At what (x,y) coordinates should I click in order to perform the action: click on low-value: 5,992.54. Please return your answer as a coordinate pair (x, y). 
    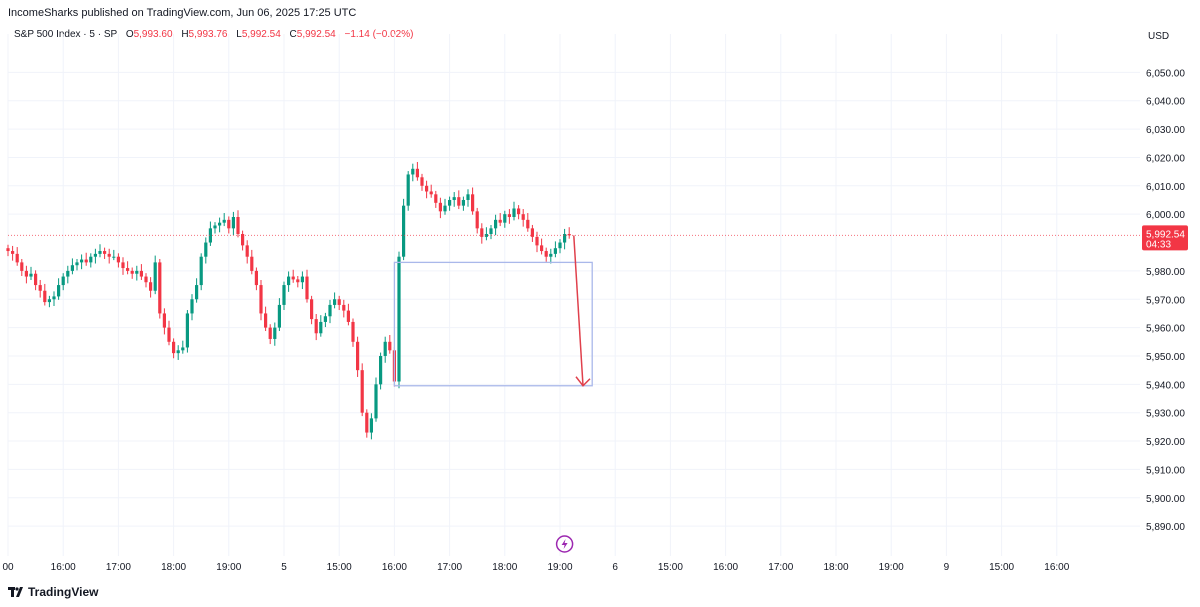
    Looking at the image, I should click on (261, 34).